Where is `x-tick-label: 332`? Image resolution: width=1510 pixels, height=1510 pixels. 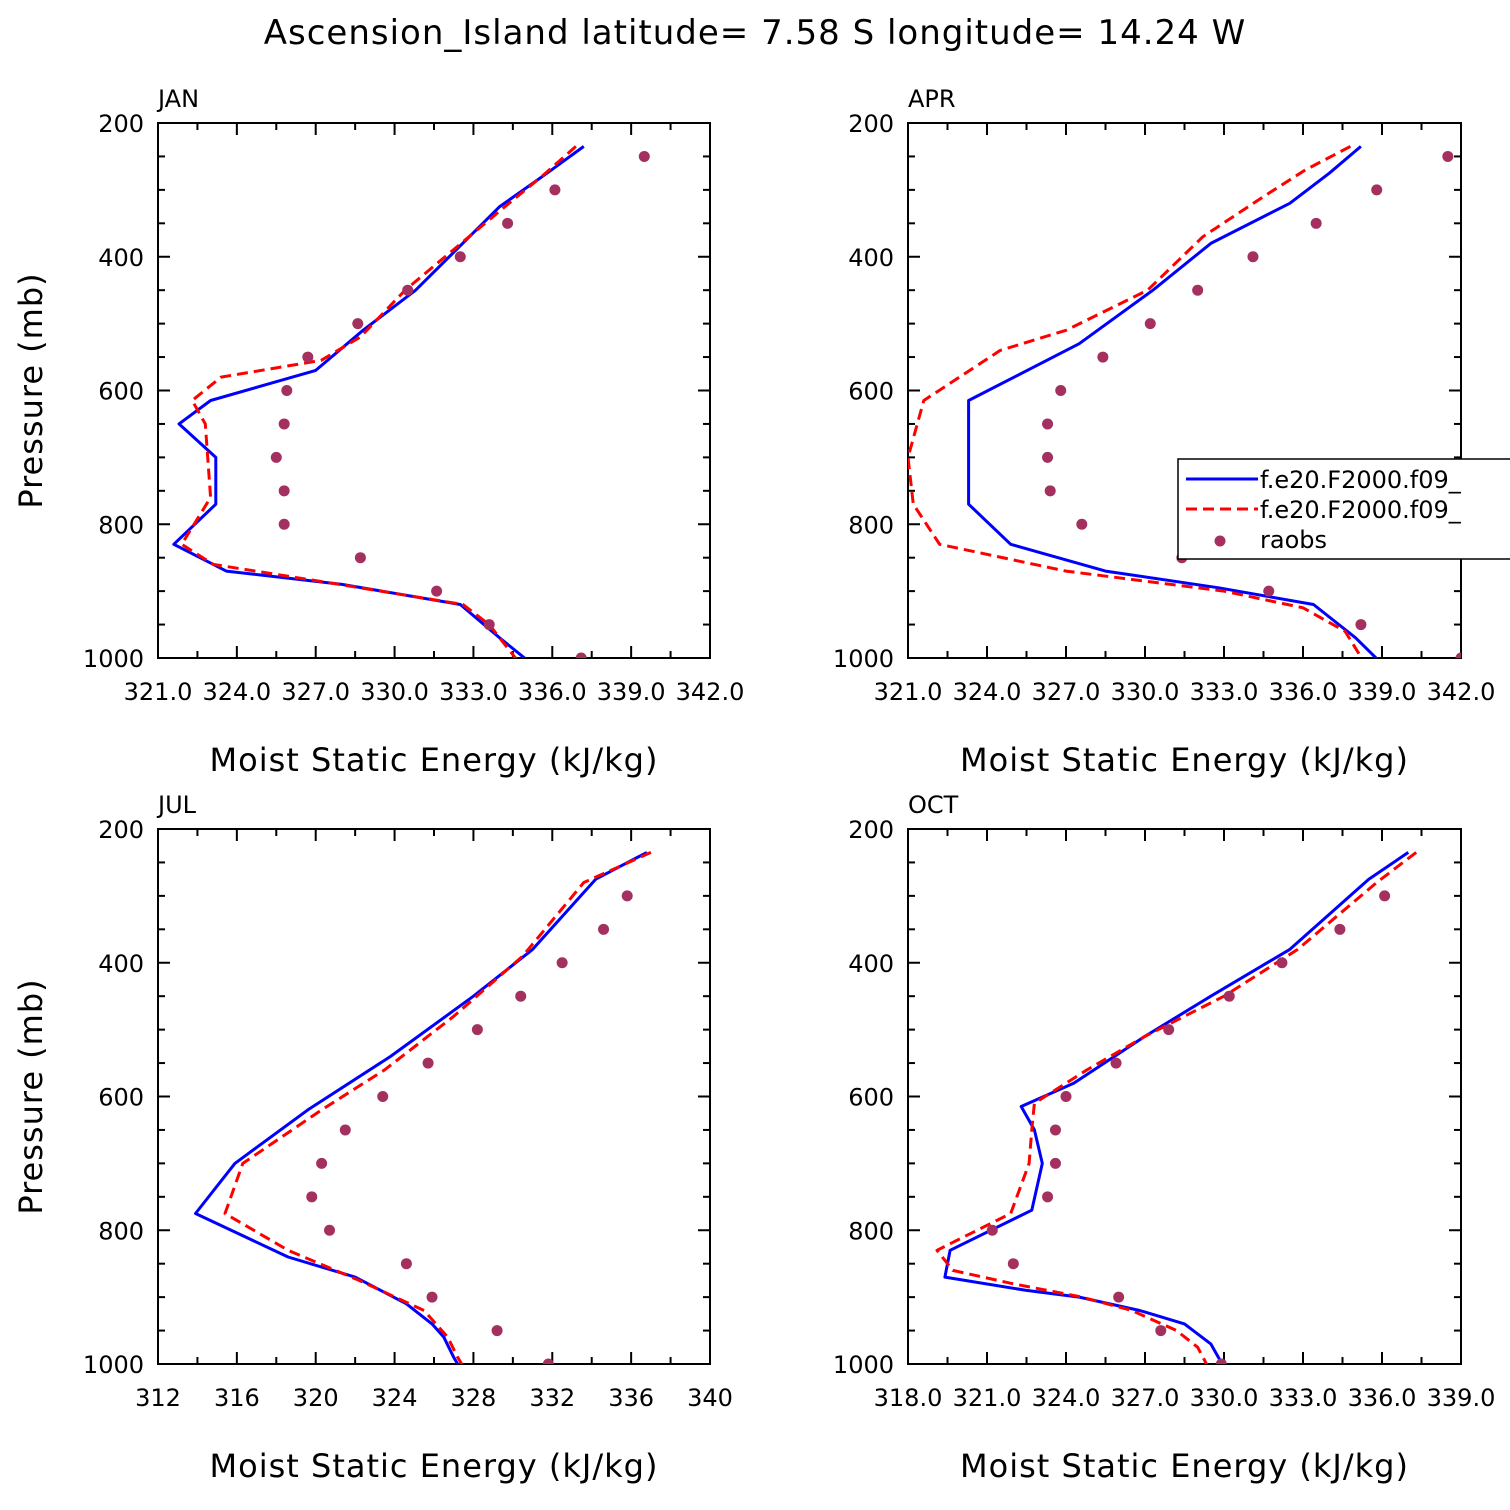 x-tick-label: 332 is located at coordinates (552, 1398).